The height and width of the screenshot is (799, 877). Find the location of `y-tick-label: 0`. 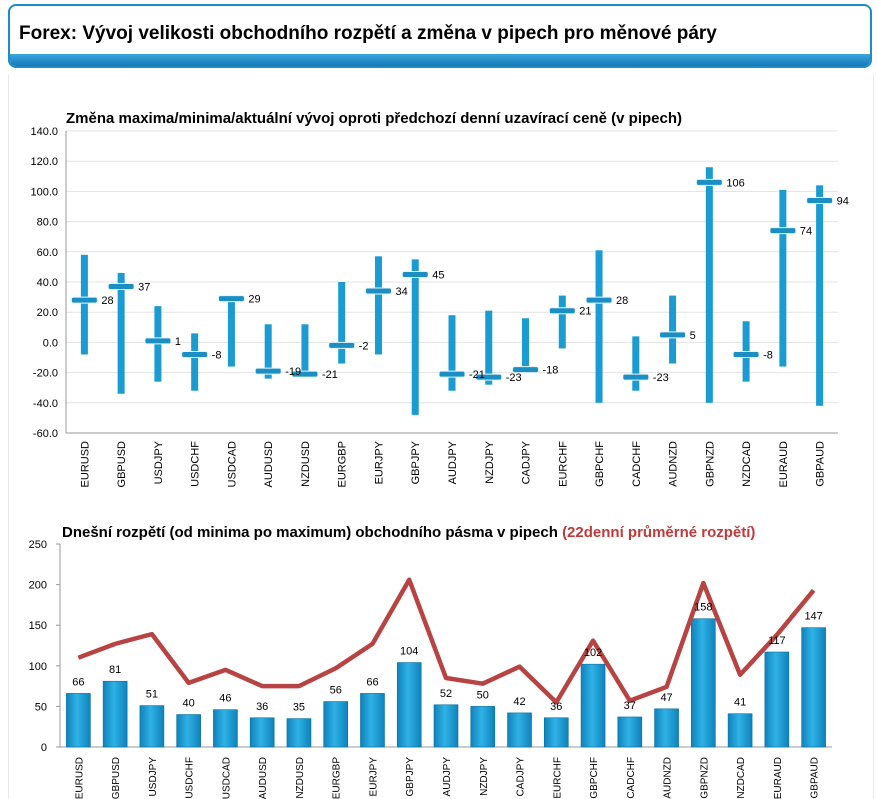

y-tick-label: 0 is located at coordinates (44, 748).